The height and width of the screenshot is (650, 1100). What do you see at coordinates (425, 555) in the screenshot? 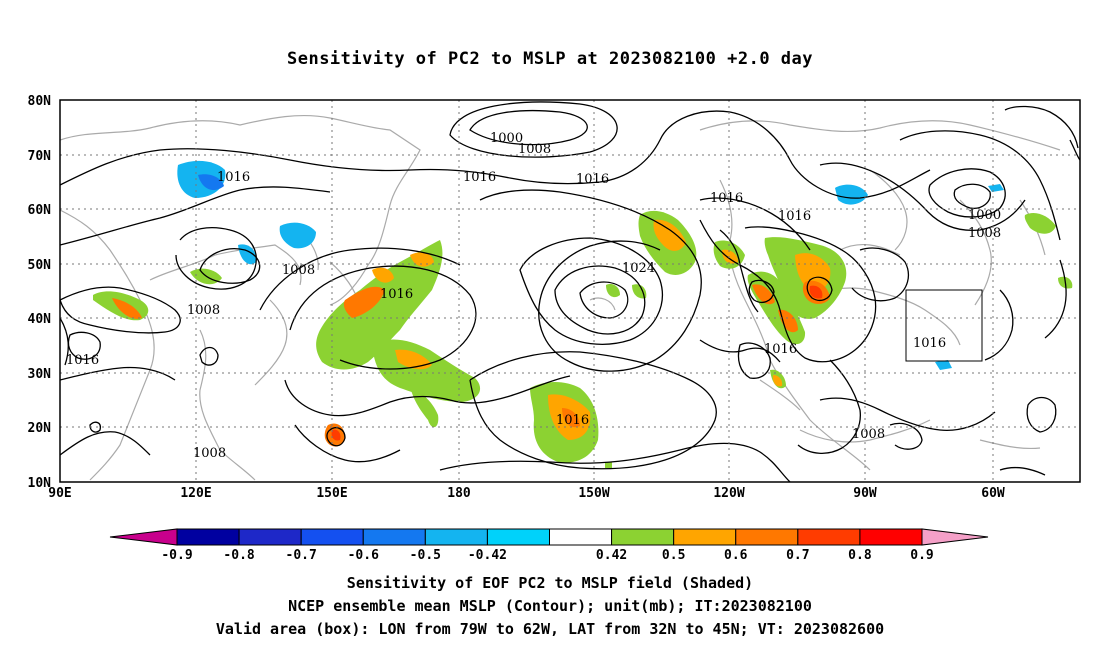
I see `colorbar-label: -0.5` at bounding box center [425, 555].